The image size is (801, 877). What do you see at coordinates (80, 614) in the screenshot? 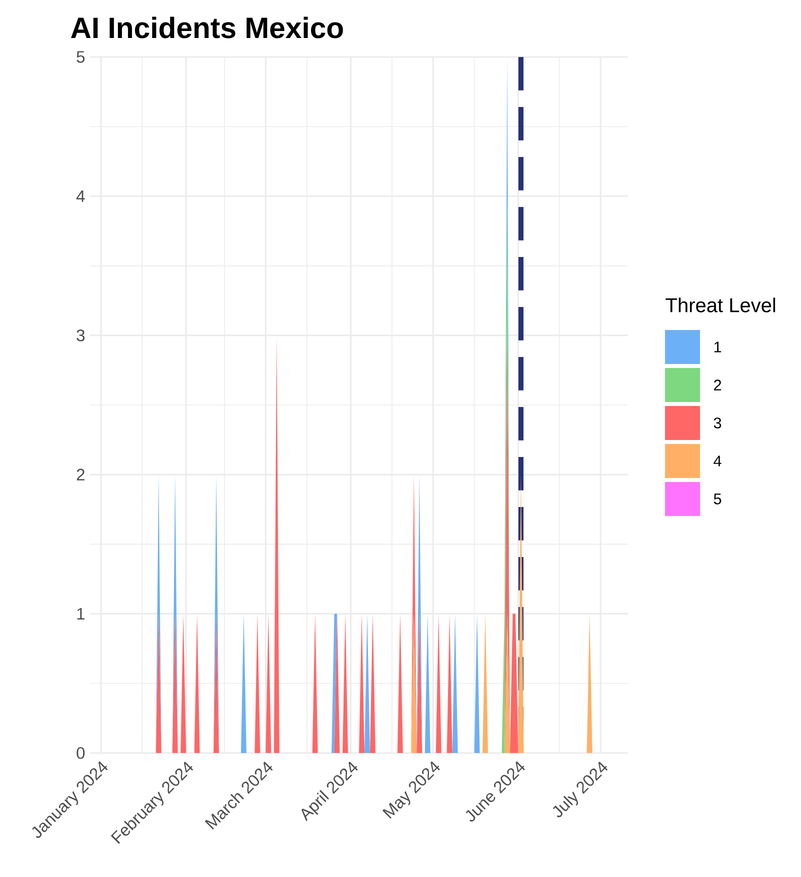
I see `y-tick-label: 1` at bounding box center [80, 614].